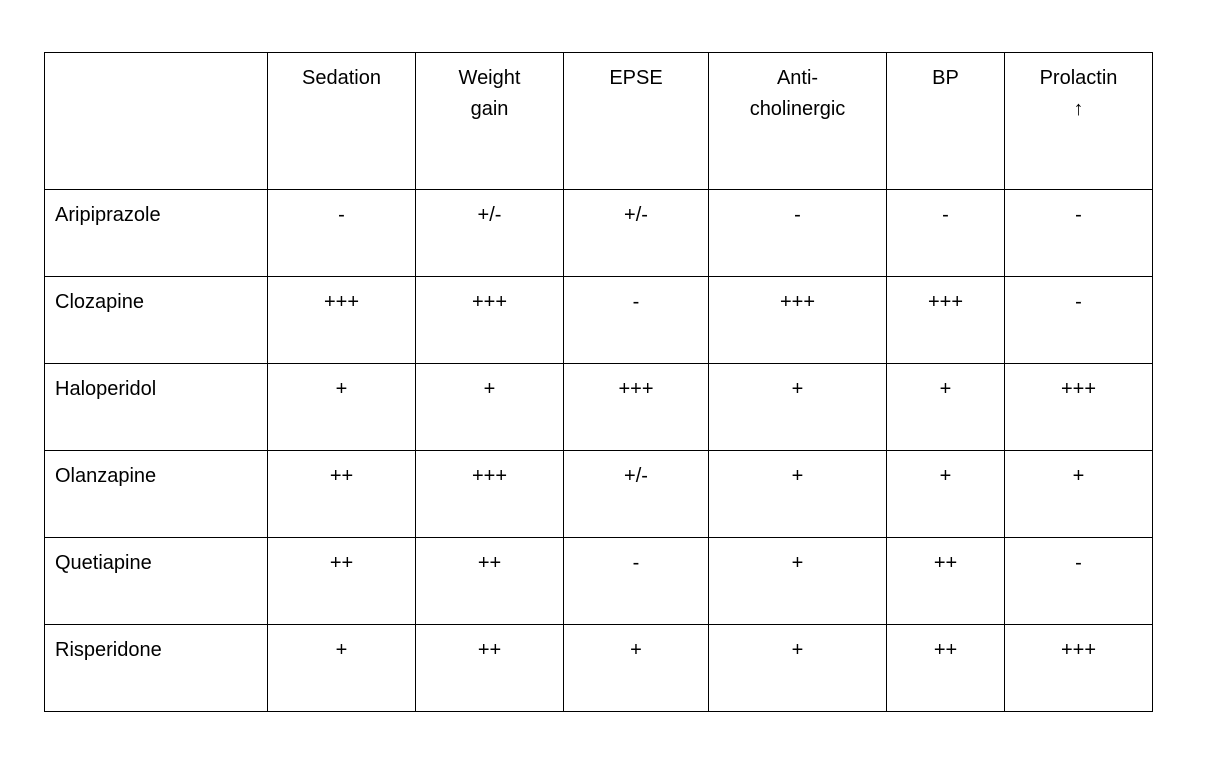 The image size is (1208, 760). I want to click on header-cell-2: Weight gain, so click(489, 121).